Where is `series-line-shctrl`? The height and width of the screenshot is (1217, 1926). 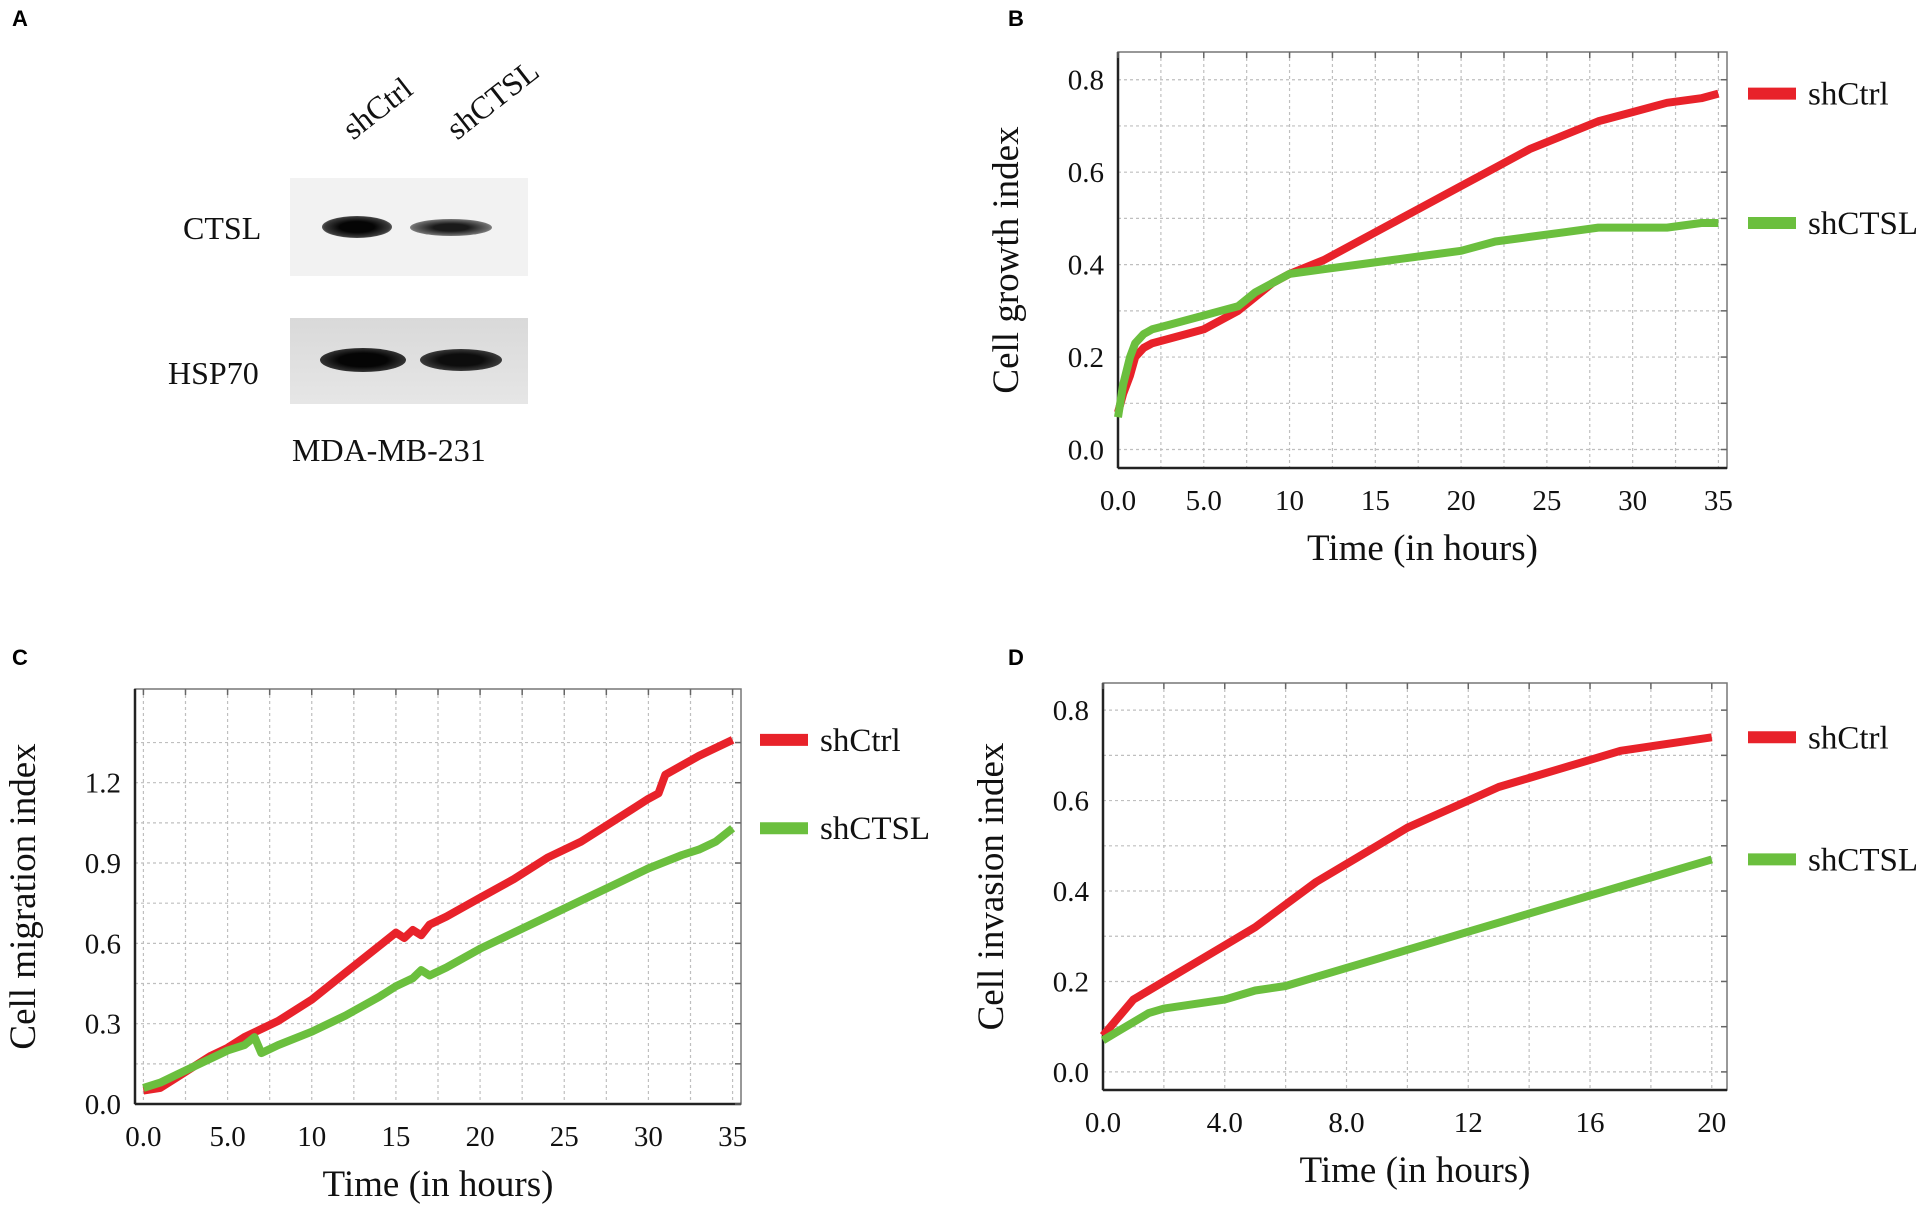
series-line-shctrl is located at coordinates (1406, 886).